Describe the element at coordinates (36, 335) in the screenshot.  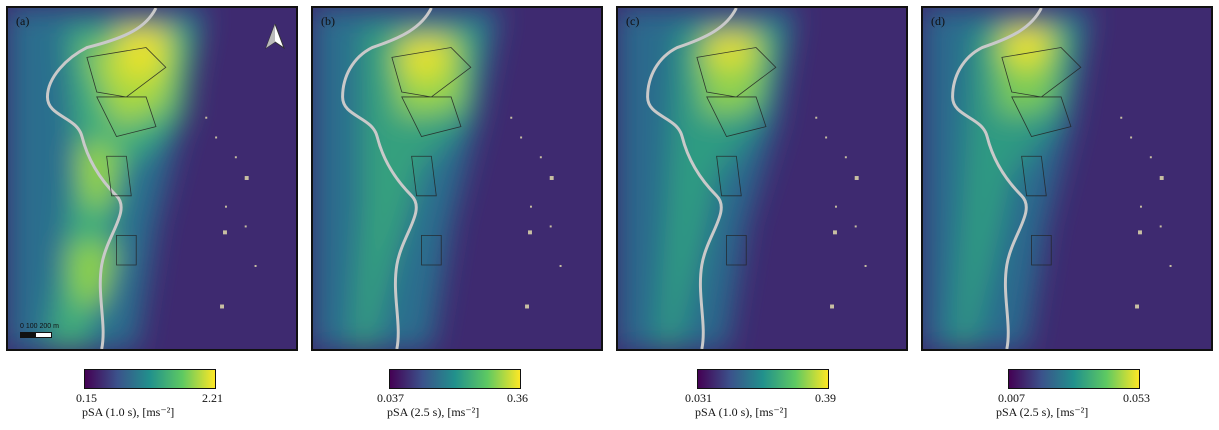
I see `scale-bar-graphic` at that location.